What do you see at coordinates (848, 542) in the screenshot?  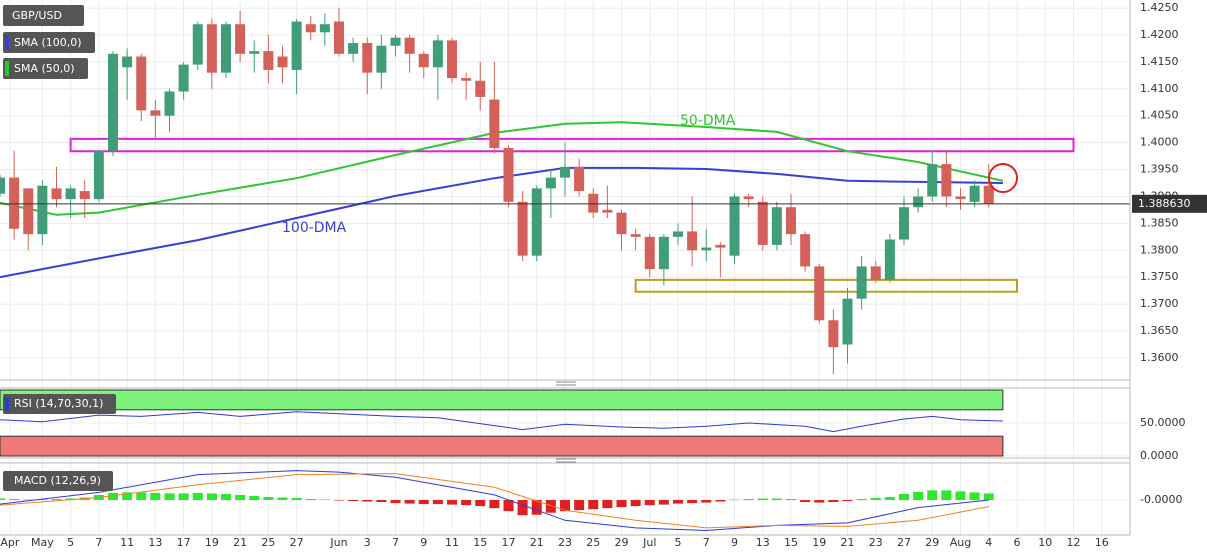 I see `x-tick-label: 21` at bounding box center [848, 542].